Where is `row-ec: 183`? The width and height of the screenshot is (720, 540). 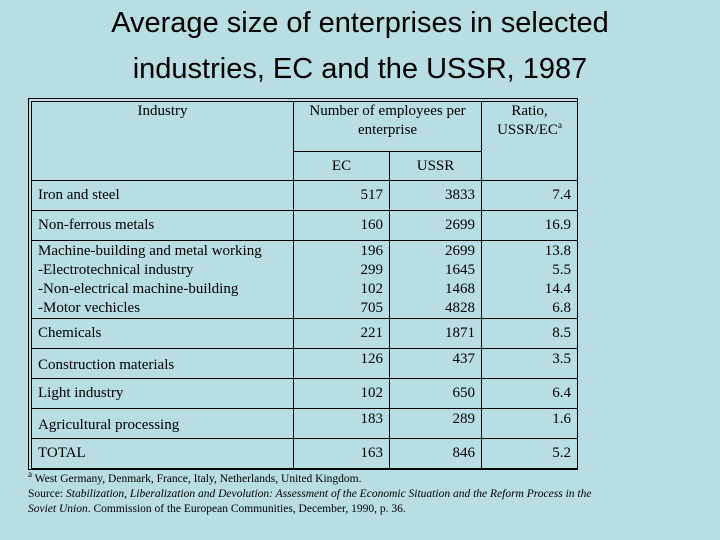
row-ec: 183 is located at coordinates (341, 423).